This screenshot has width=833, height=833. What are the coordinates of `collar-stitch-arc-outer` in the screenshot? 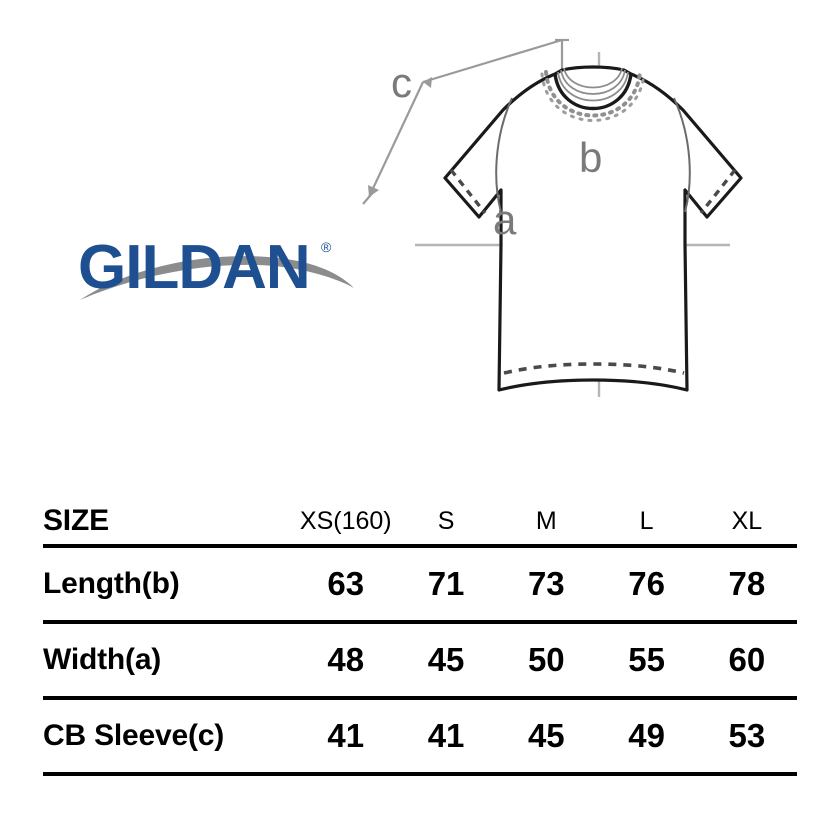 It's located at (593, 97).